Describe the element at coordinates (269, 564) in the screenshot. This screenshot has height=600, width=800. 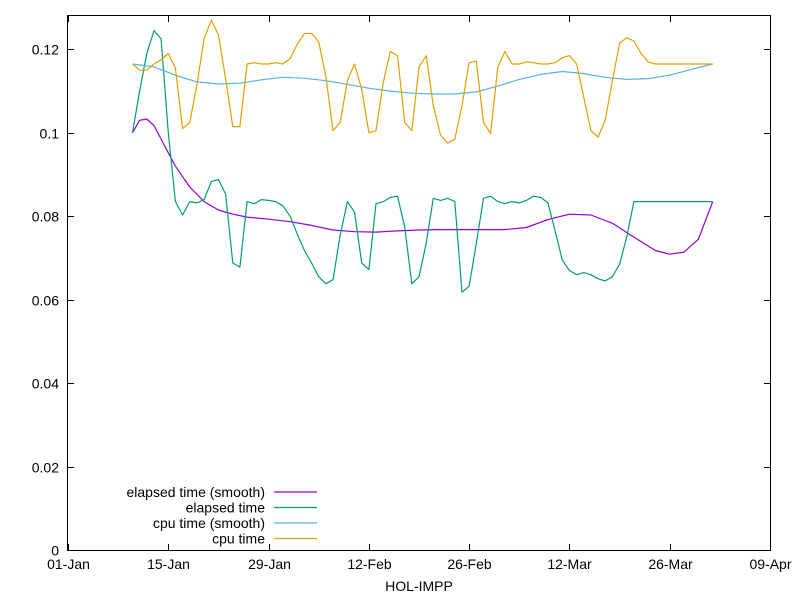
I see `x-tick-label: 29-Jan` at that location.